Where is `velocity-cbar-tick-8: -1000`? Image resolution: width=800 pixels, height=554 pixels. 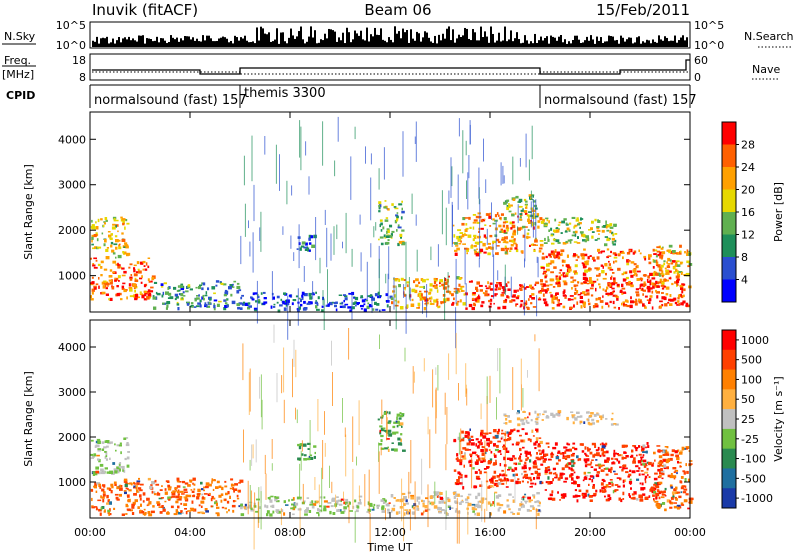
velocity-cbar-tick-8: -1000 is located at coordinates (757, 498).